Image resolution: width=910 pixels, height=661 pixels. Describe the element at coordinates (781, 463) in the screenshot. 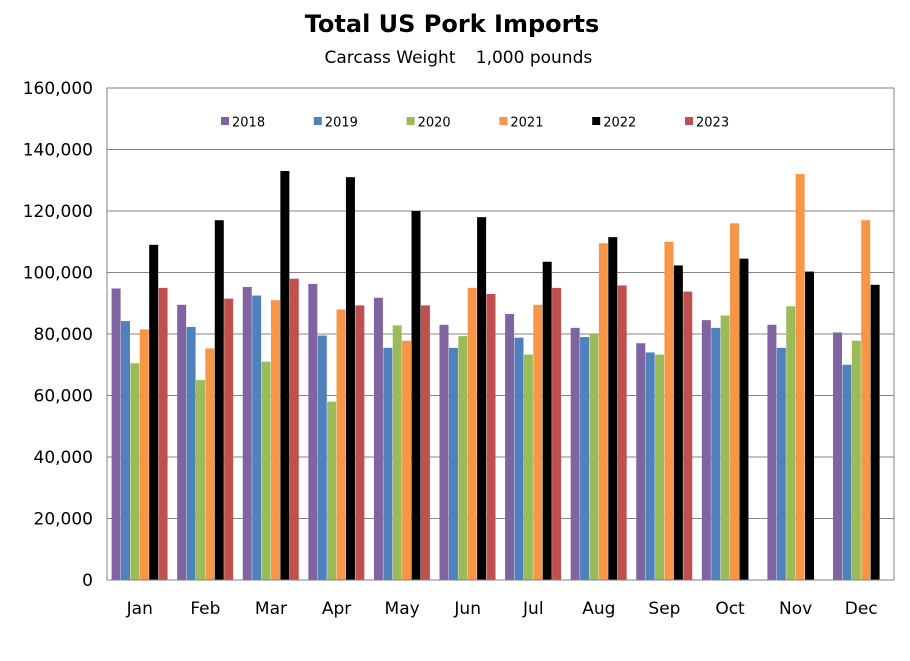

I see `bar-2019-nov` at that location.